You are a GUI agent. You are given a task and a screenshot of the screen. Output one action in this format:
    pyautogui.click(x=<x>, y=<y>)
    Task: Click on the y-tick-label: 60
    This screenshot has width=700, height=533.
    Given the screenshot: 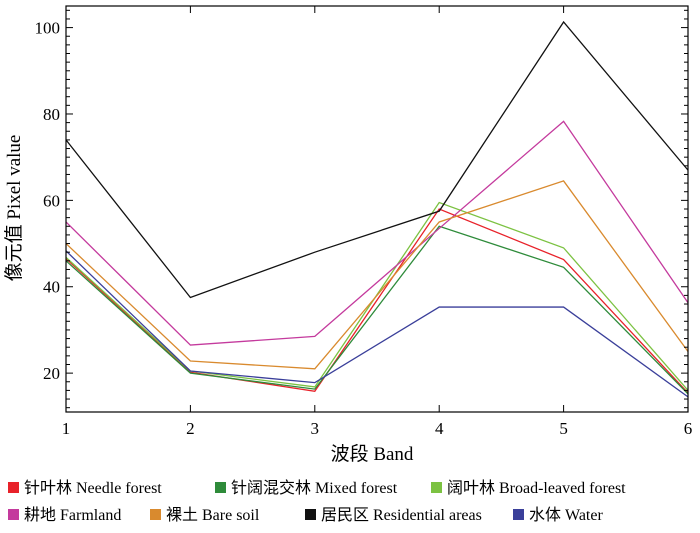 What is the action you would take?
    pyautogui.click(x=51, y=200)
    